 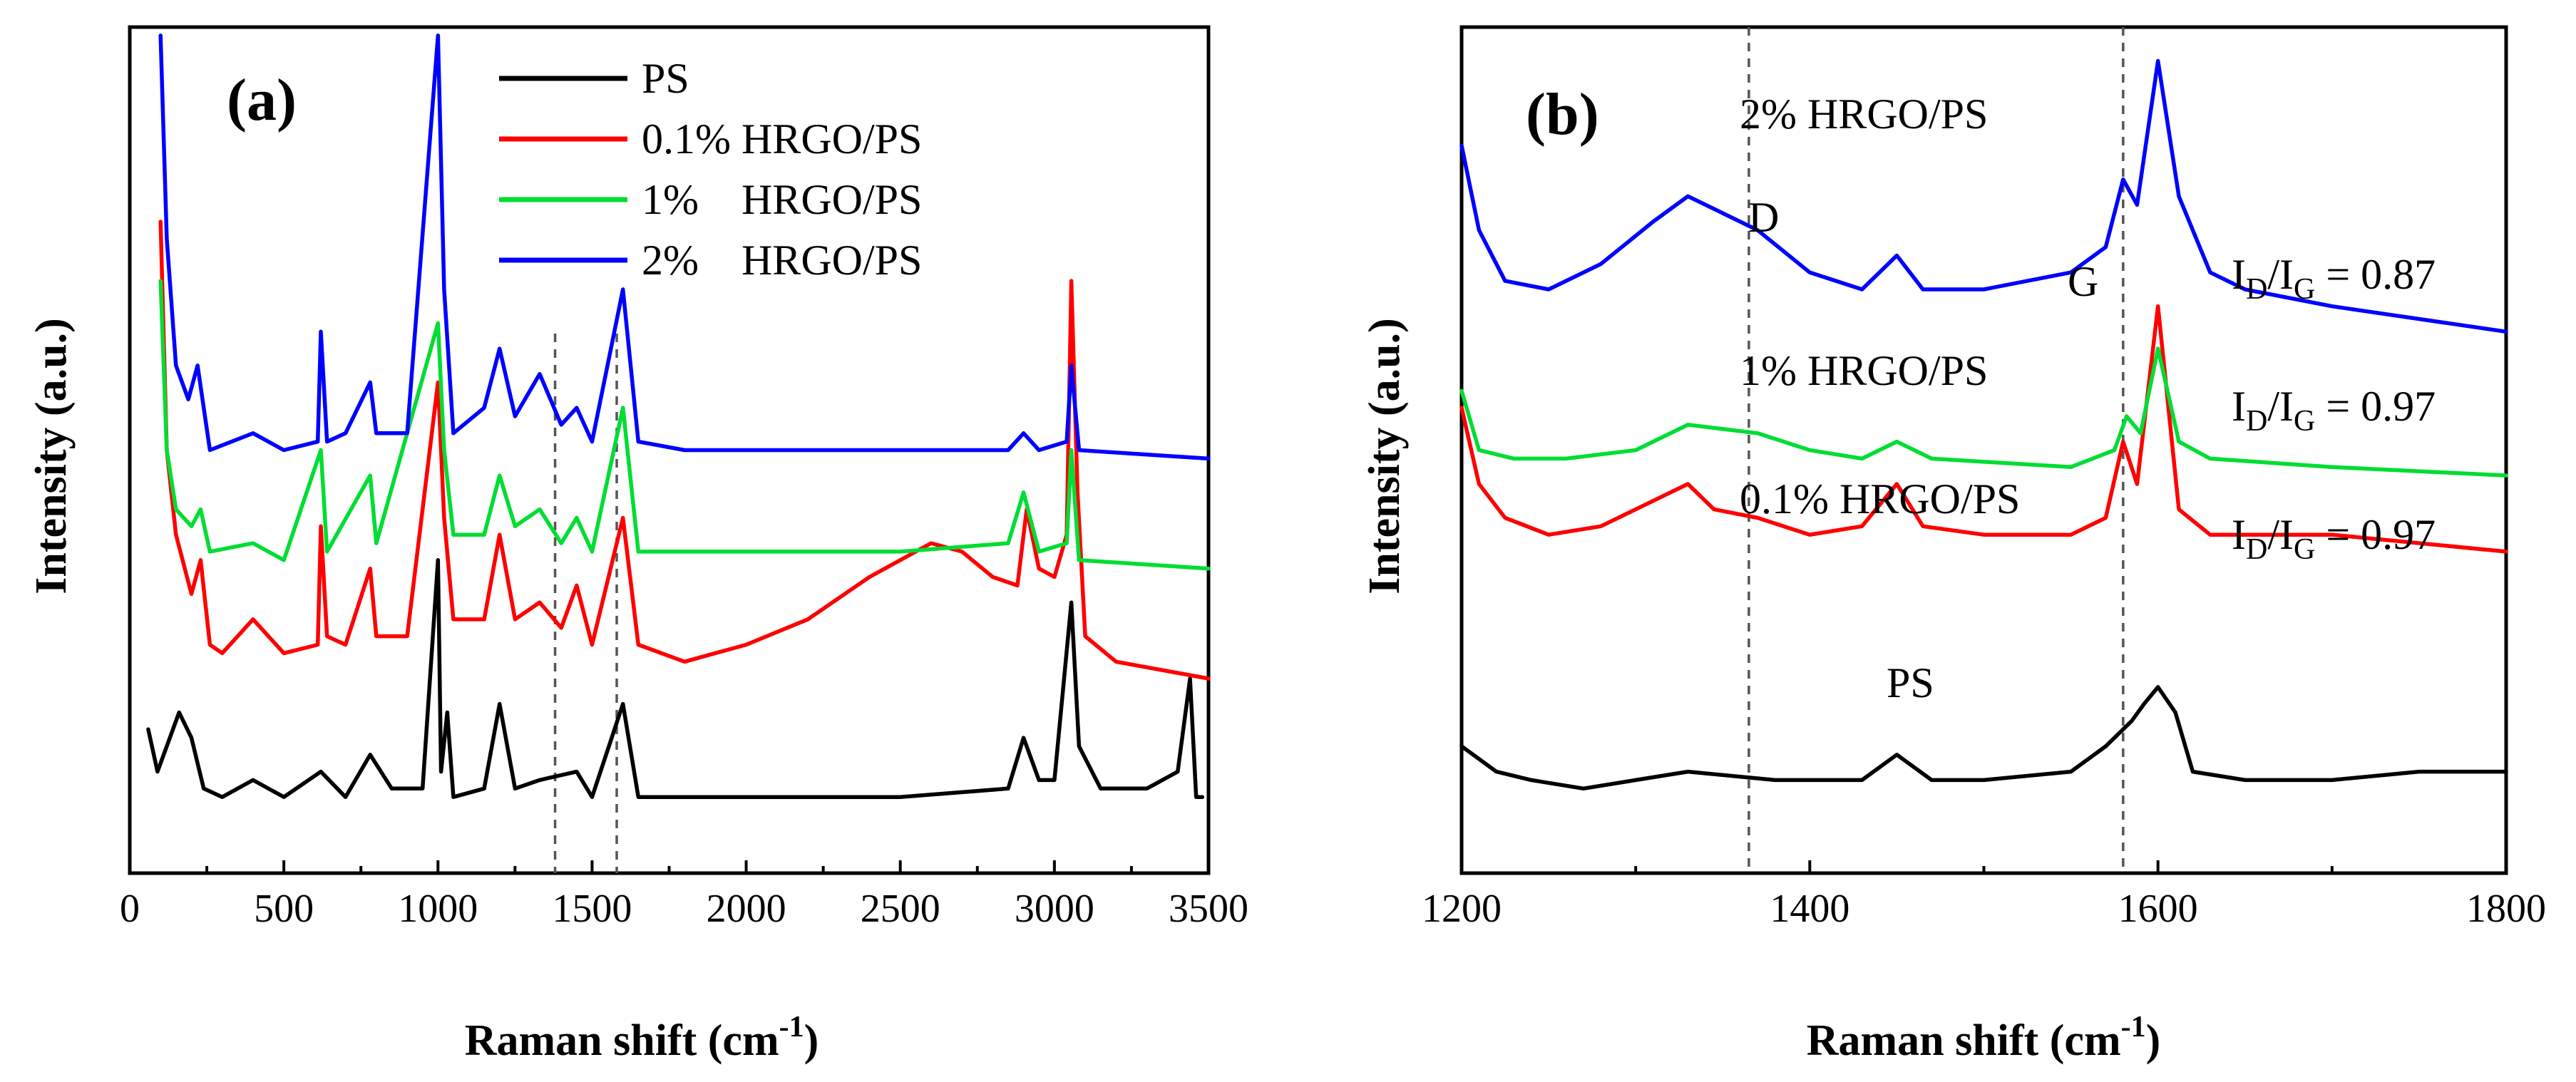 I want to click on x-tick-label: 500, so click(x=284, y=909).